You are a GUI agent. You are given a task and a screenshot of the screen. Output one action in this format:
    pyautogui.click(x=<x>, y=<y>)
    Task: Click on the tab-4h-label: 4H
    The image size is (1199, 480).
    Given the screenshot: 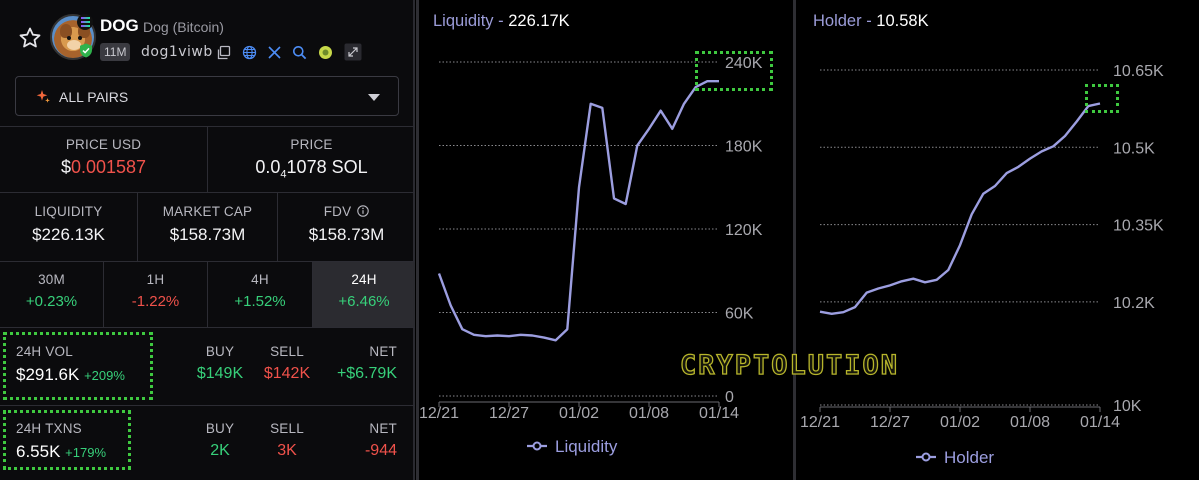 What is the action you would take?
    pyautogui.click(x=260, y=279)
    